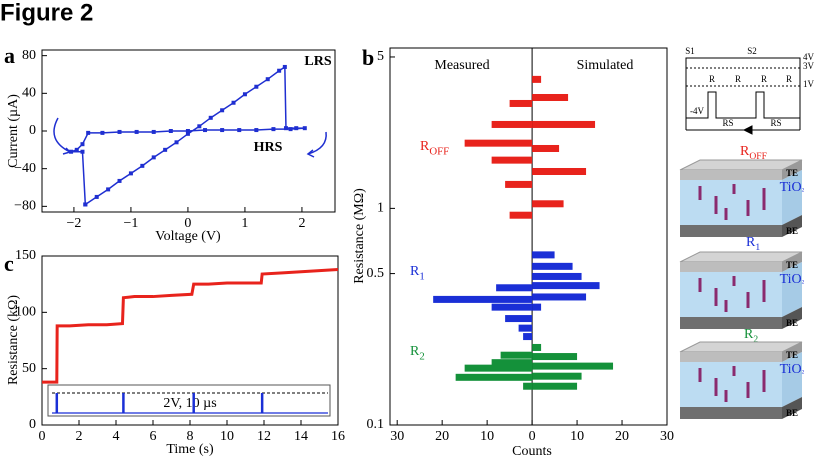  Describe the element at coordinates (187, 223) in the screenshot. I see `x-tick-label: 0` at that location.